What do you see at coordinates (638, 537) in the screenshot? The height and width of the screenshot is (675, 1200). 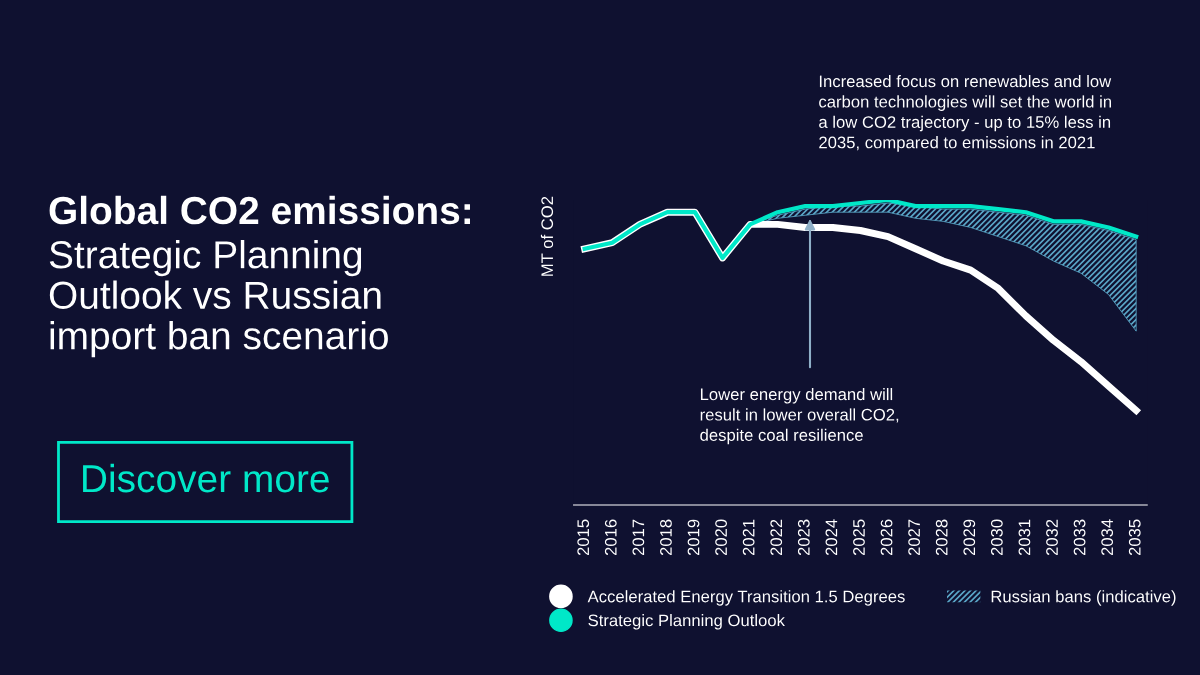 I see `x-tick-label: 2017` at bounding box center [638, 537].